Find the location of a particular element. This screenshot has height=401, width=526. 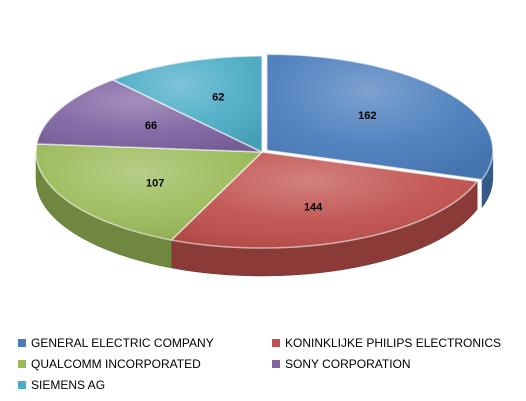

legend-label: SONY CORPORATION is located at coordinates (348, 364).